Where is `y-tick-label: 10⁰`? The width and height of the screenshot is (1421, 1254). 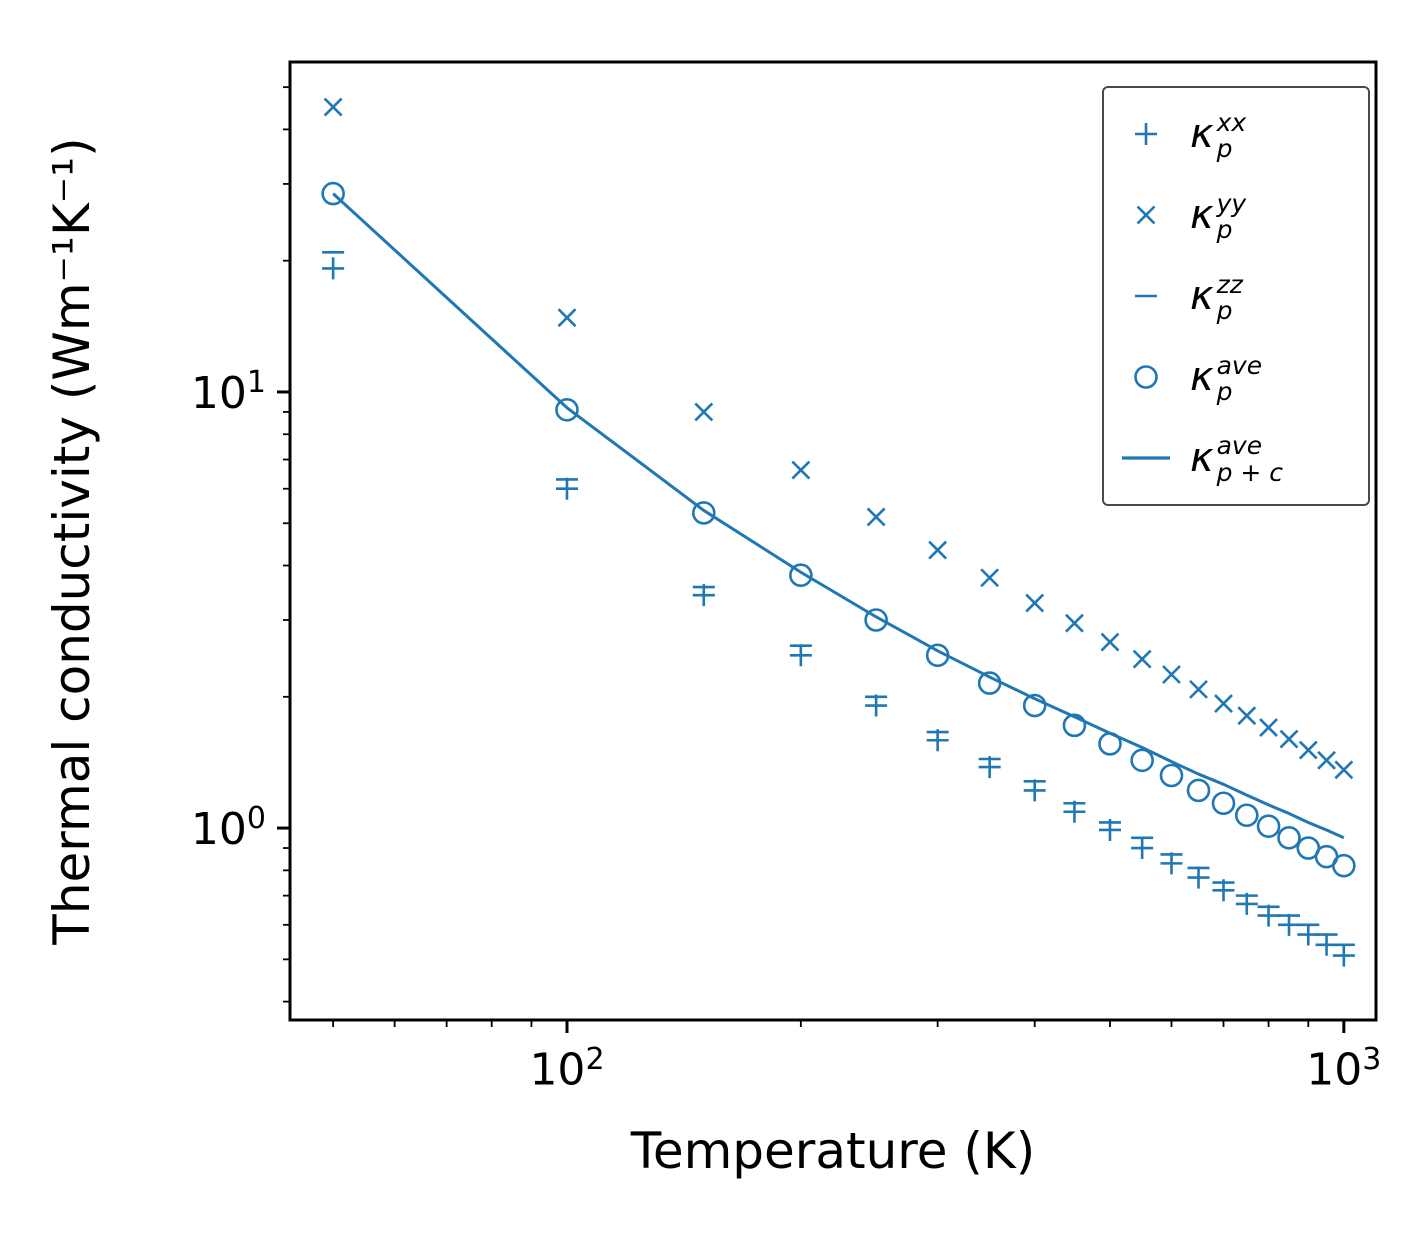 y-tick-label: 10⁰ is located at coordinates (228, 828).